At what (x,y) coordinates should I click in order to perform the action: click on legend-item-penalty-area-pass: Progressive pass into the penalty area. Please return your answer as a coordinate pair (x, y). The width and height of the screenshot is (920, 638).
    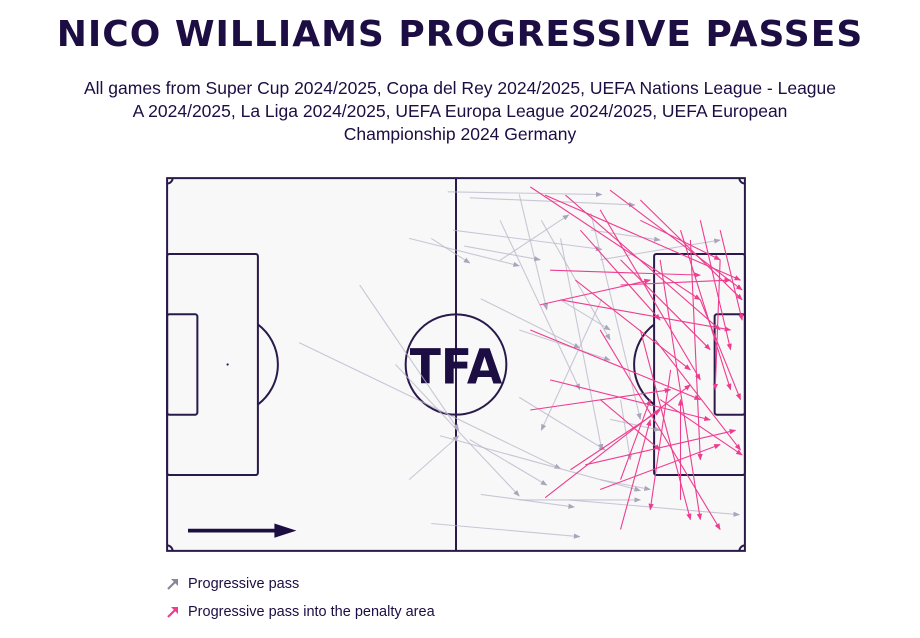
    Looking at the image, I should click on (300, 612).